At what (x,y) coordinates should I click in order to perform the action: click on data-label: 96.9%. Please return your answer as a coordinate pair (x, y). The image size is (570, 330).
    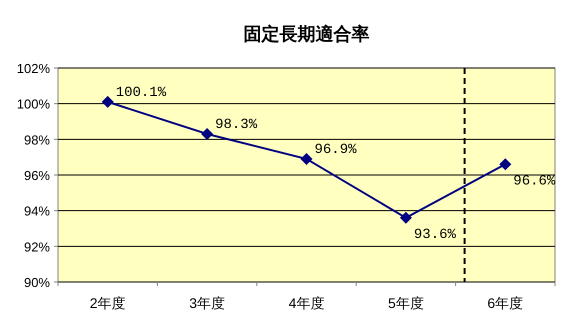
    Looking at the image, I should click on (336, 150).